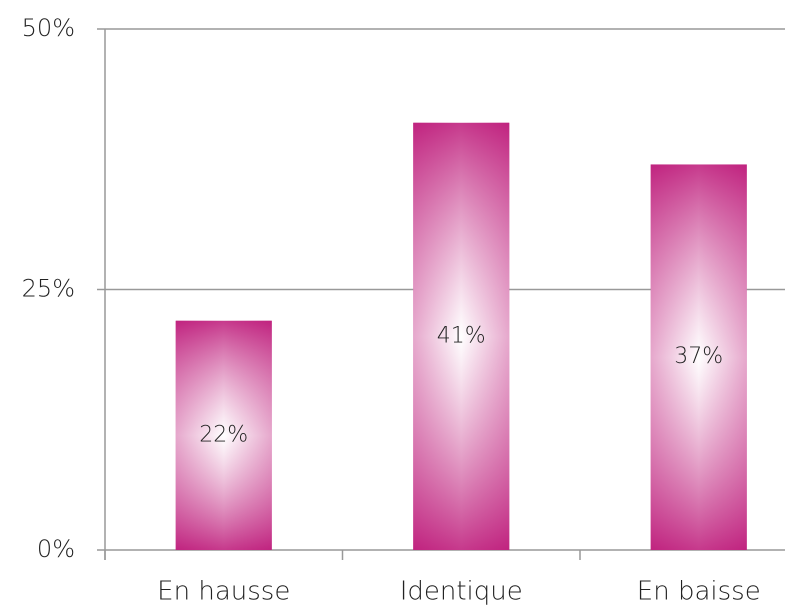 Image resolution: width=801 pixels, height=611 pixels. Describe the element at coordinates (56, 549) in the screenshot. I see `y-tick-label: 0%` at that location.